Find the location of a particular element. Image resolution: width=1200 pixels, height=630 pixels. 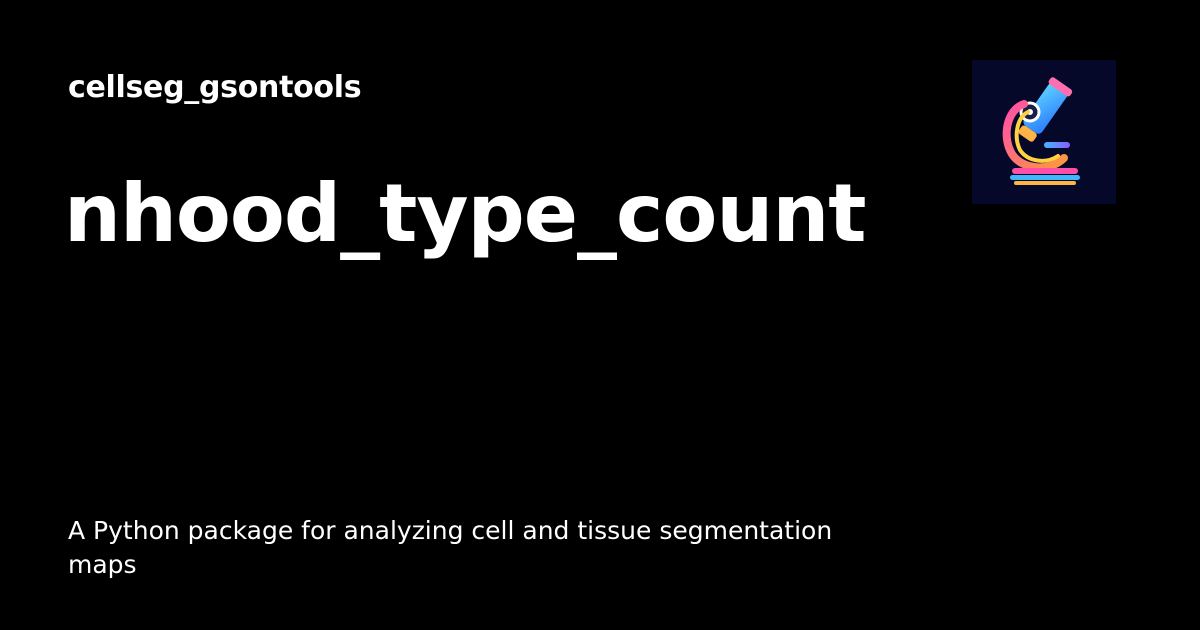

site-name: cellseg_gsontools is located at coordinates (215, 87).